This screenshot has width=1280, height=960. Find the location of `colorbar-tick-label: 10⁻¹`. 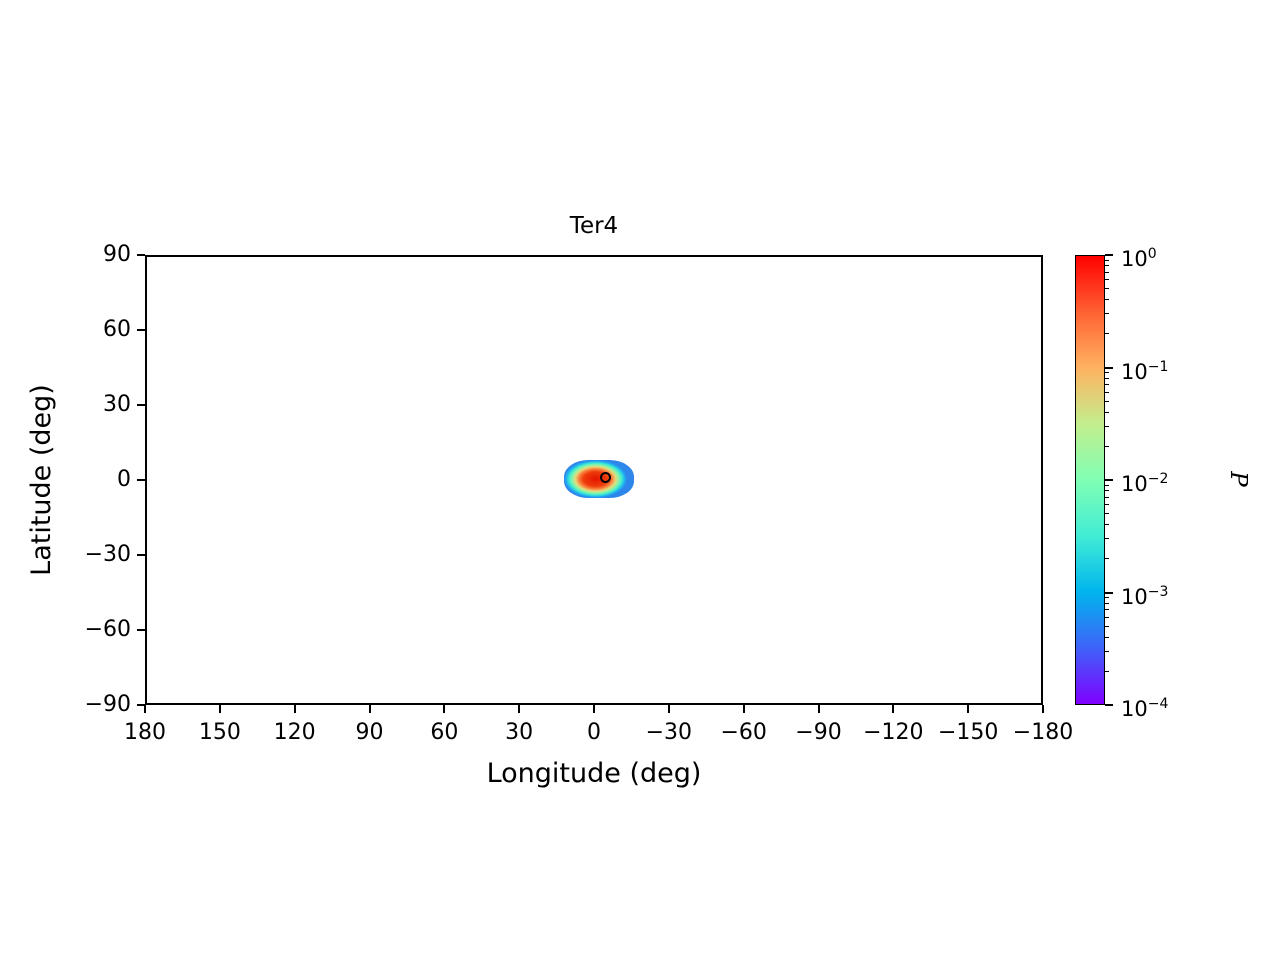

colorbar-tick-label: 10⁻¹ is located at coordinates (1145, 371).